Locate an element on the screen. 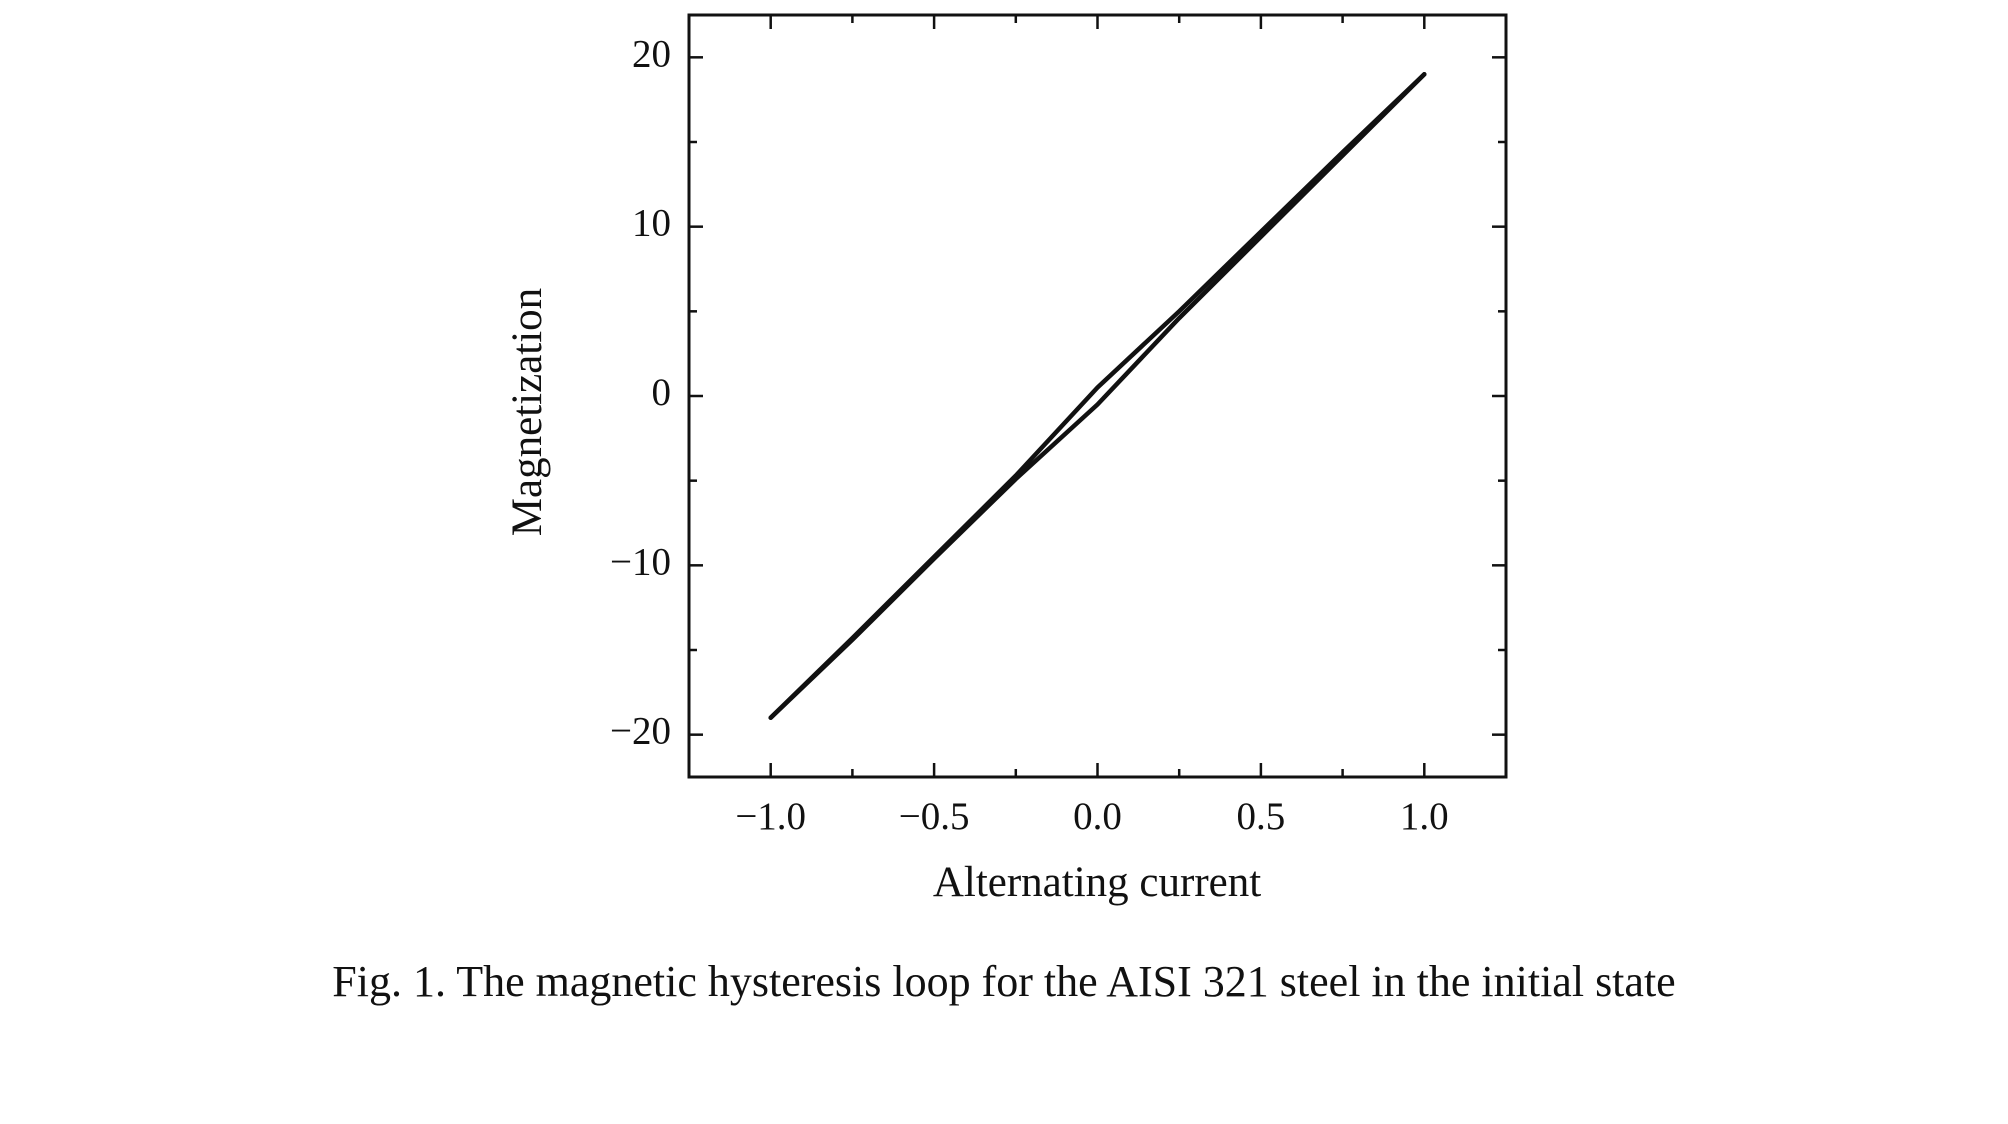 This screenshot has width=2008, height=1124. x-tick-label: −0.5 is located at coordinates (934, 816).